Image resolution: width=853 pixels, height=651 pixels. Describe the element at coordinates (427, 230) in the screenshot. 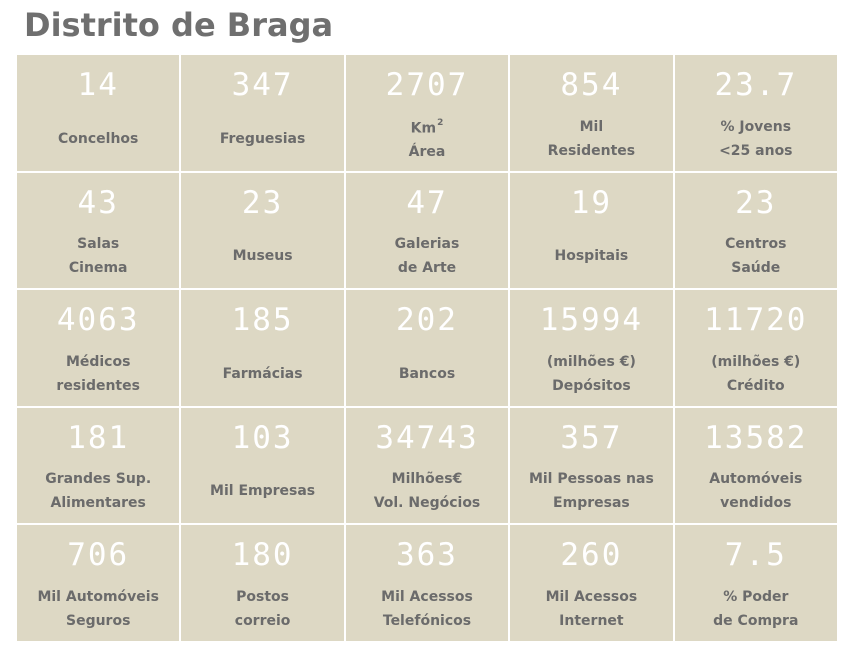

I see `stat-tile: 47 Galerias de Arte` at that location.